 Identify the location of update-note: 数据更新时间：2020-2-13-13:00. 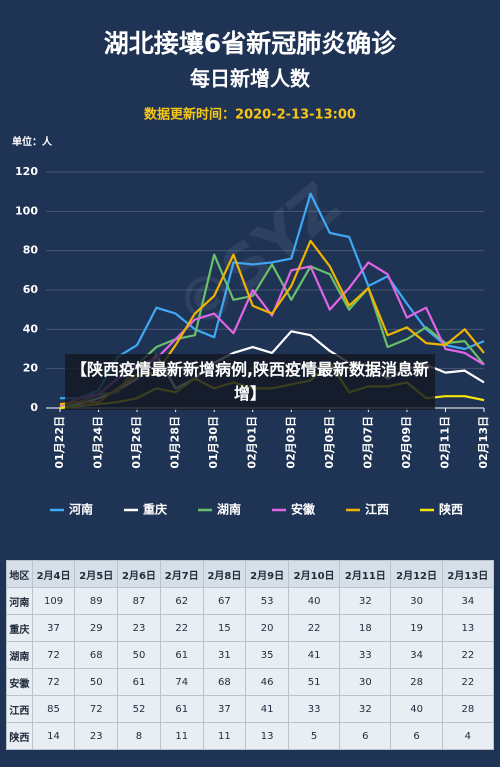
(250, 115).